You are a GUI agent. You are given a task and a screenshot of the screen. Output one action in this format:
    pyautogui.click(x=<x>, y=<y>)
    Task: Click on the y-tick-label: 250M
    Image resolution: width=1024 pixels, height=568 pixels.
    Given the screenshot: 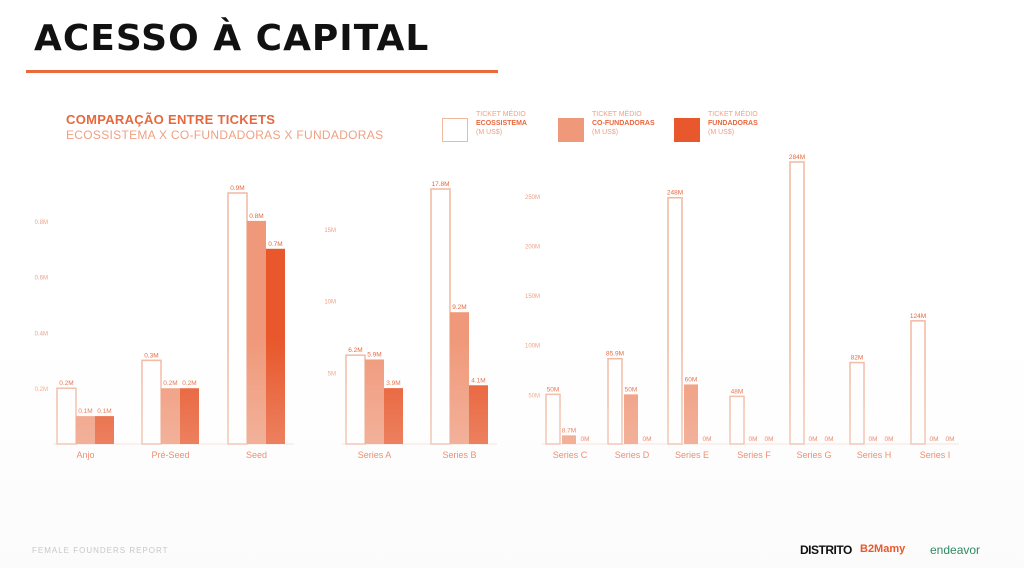 What is the action you would take?
    pyautogui.click(x=532, y=198)
    